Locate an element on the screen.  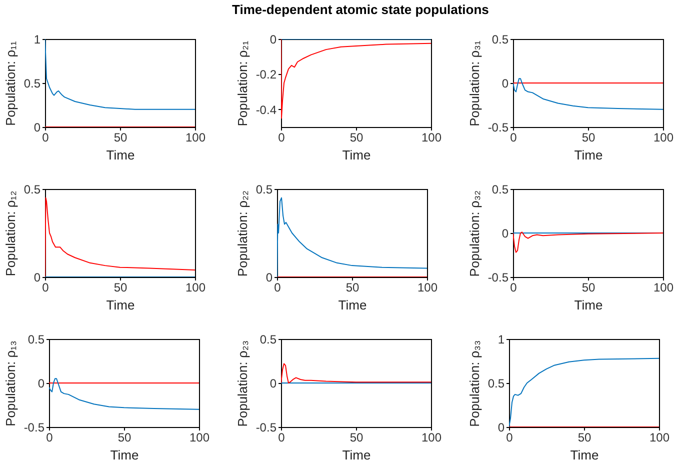
y-axis-title: Population: ρ₂₁ is located at coordinates (242, 83).